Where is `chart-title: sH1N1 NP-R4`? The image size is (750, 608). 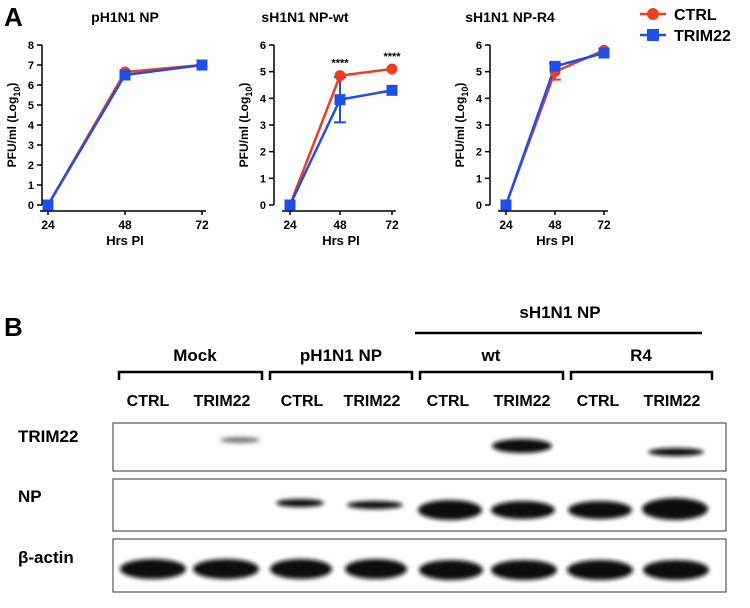
chart-title: sH1N1 NP-R4 is located at coordinates (510, 17).